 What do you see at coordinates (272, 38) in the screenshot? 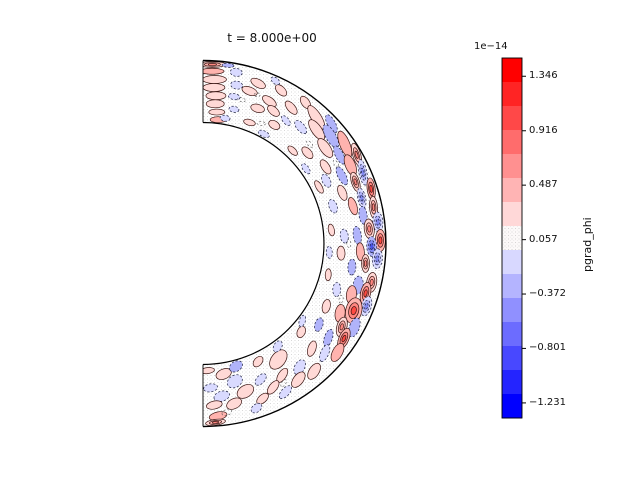
I see `plot-title: t = 8.000e+00` at bounding box center [272, 38].